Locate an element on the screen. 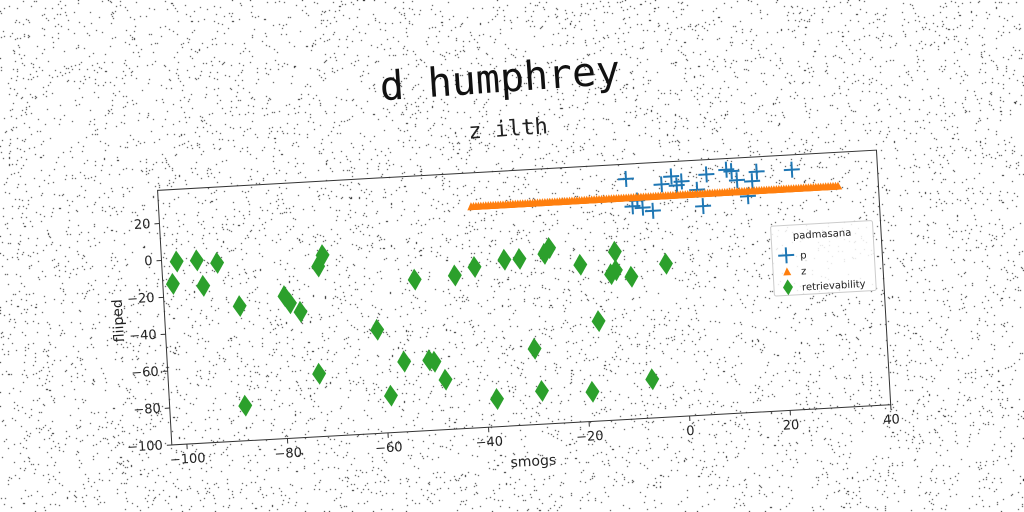 This screenshot has height=512, width=1024. legend-marker-retrievability is located at coordinates (787, 287).